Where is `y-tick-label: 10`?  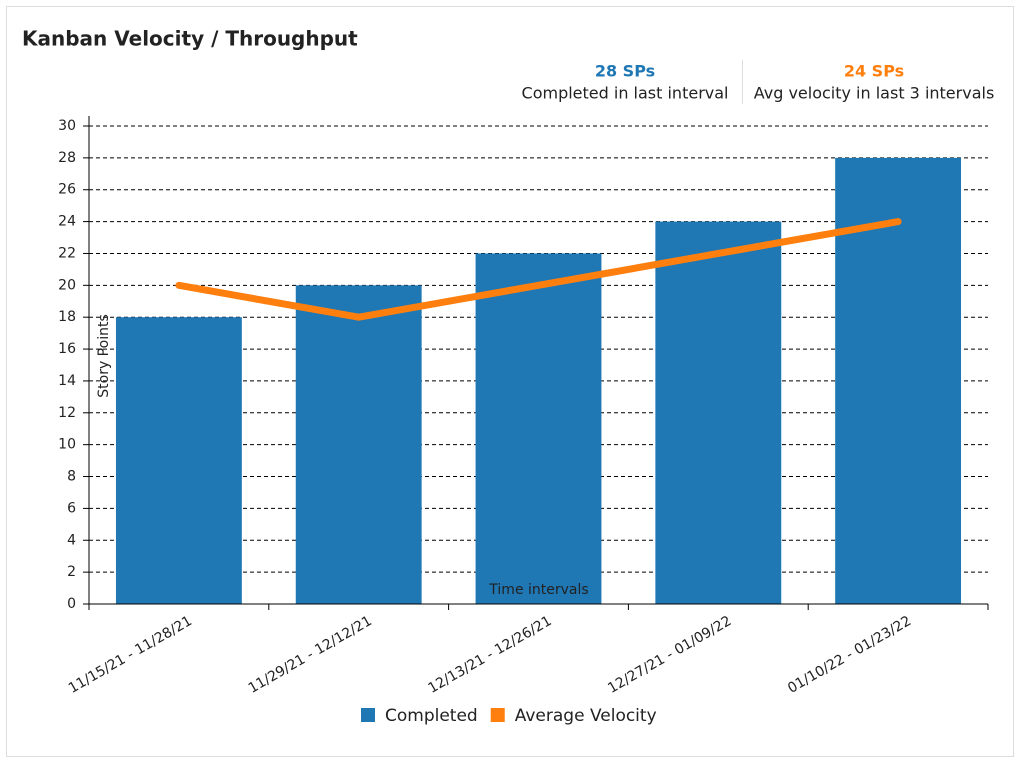 y-tick-label: 10 is located at coordinates (67, 445).